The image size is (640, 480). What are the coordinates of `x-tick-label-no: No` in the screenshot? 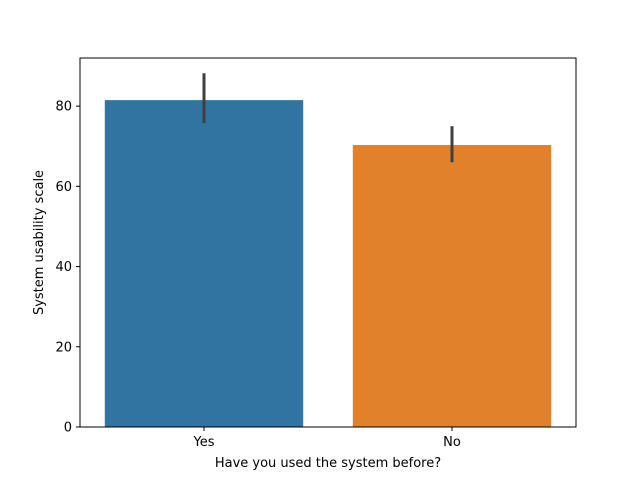 It's located at (452, 442).